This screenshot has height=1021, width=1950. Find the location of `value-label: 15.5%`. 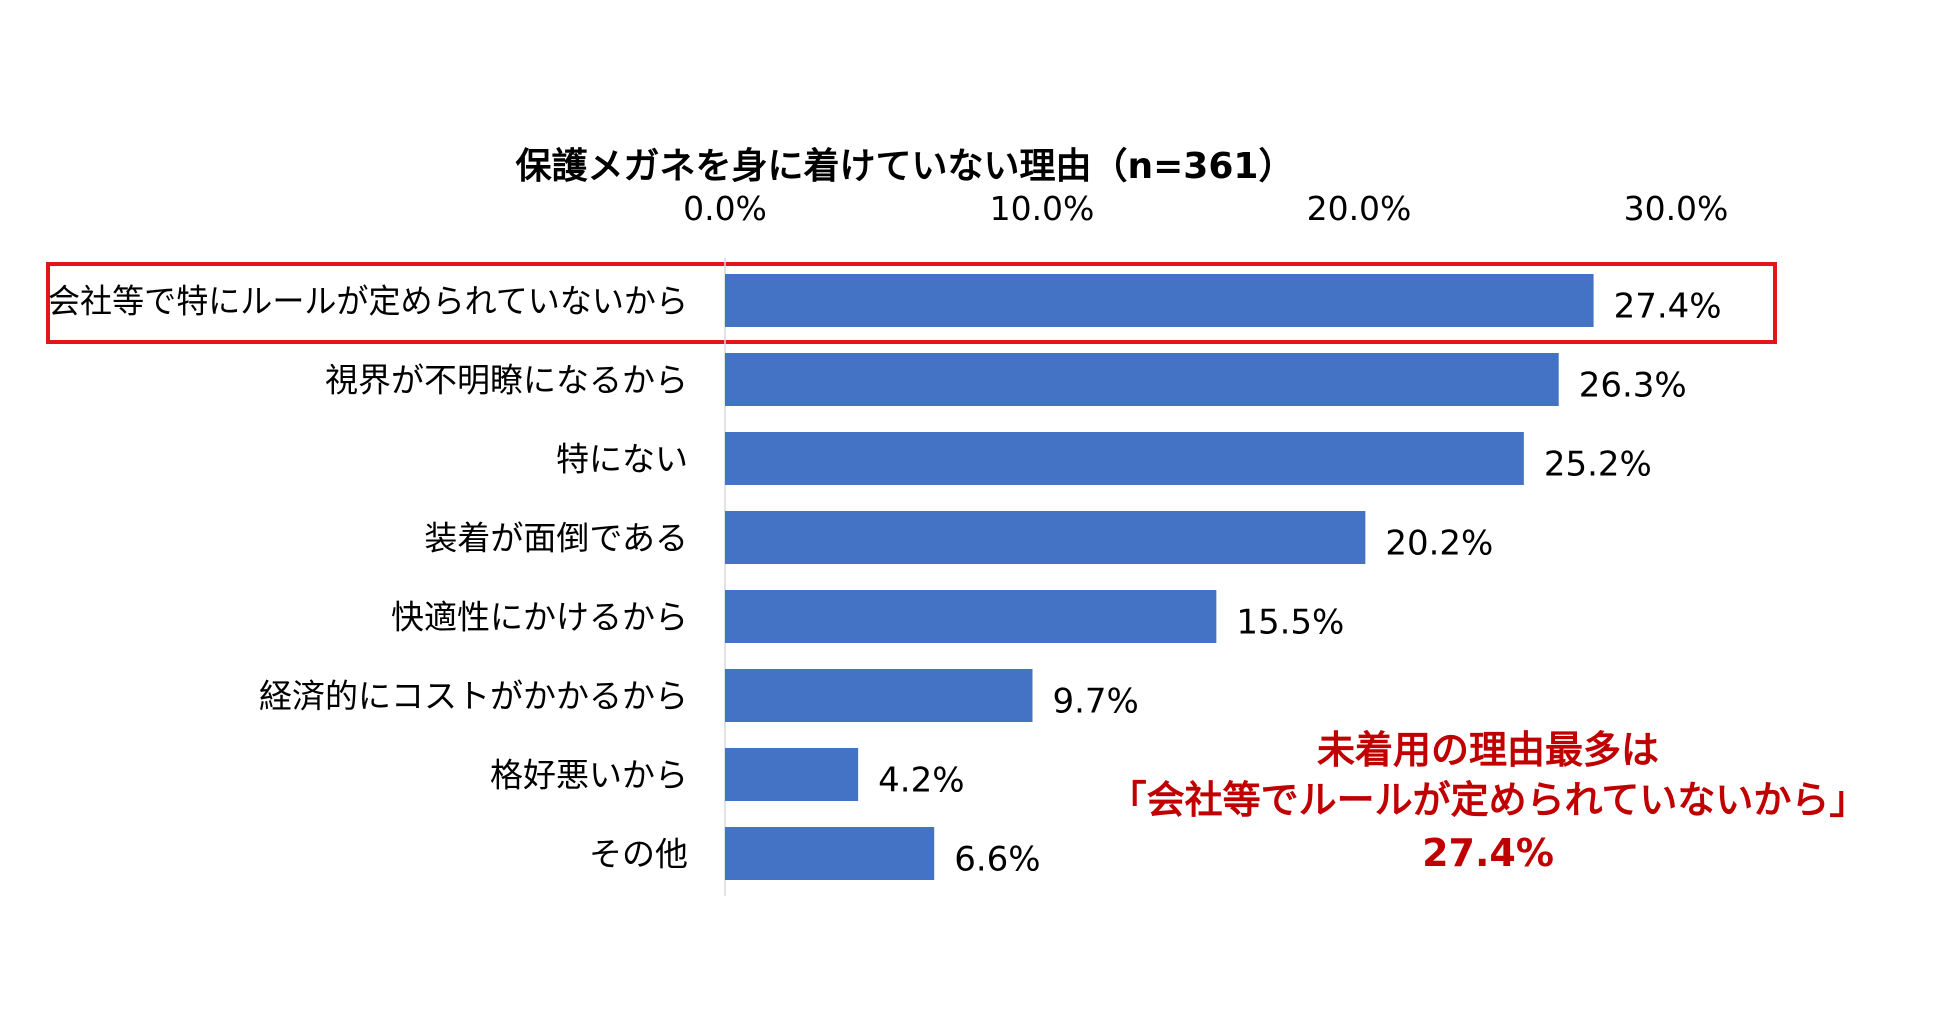

value-label: 15.5% is located at coordinates (1290, 623).